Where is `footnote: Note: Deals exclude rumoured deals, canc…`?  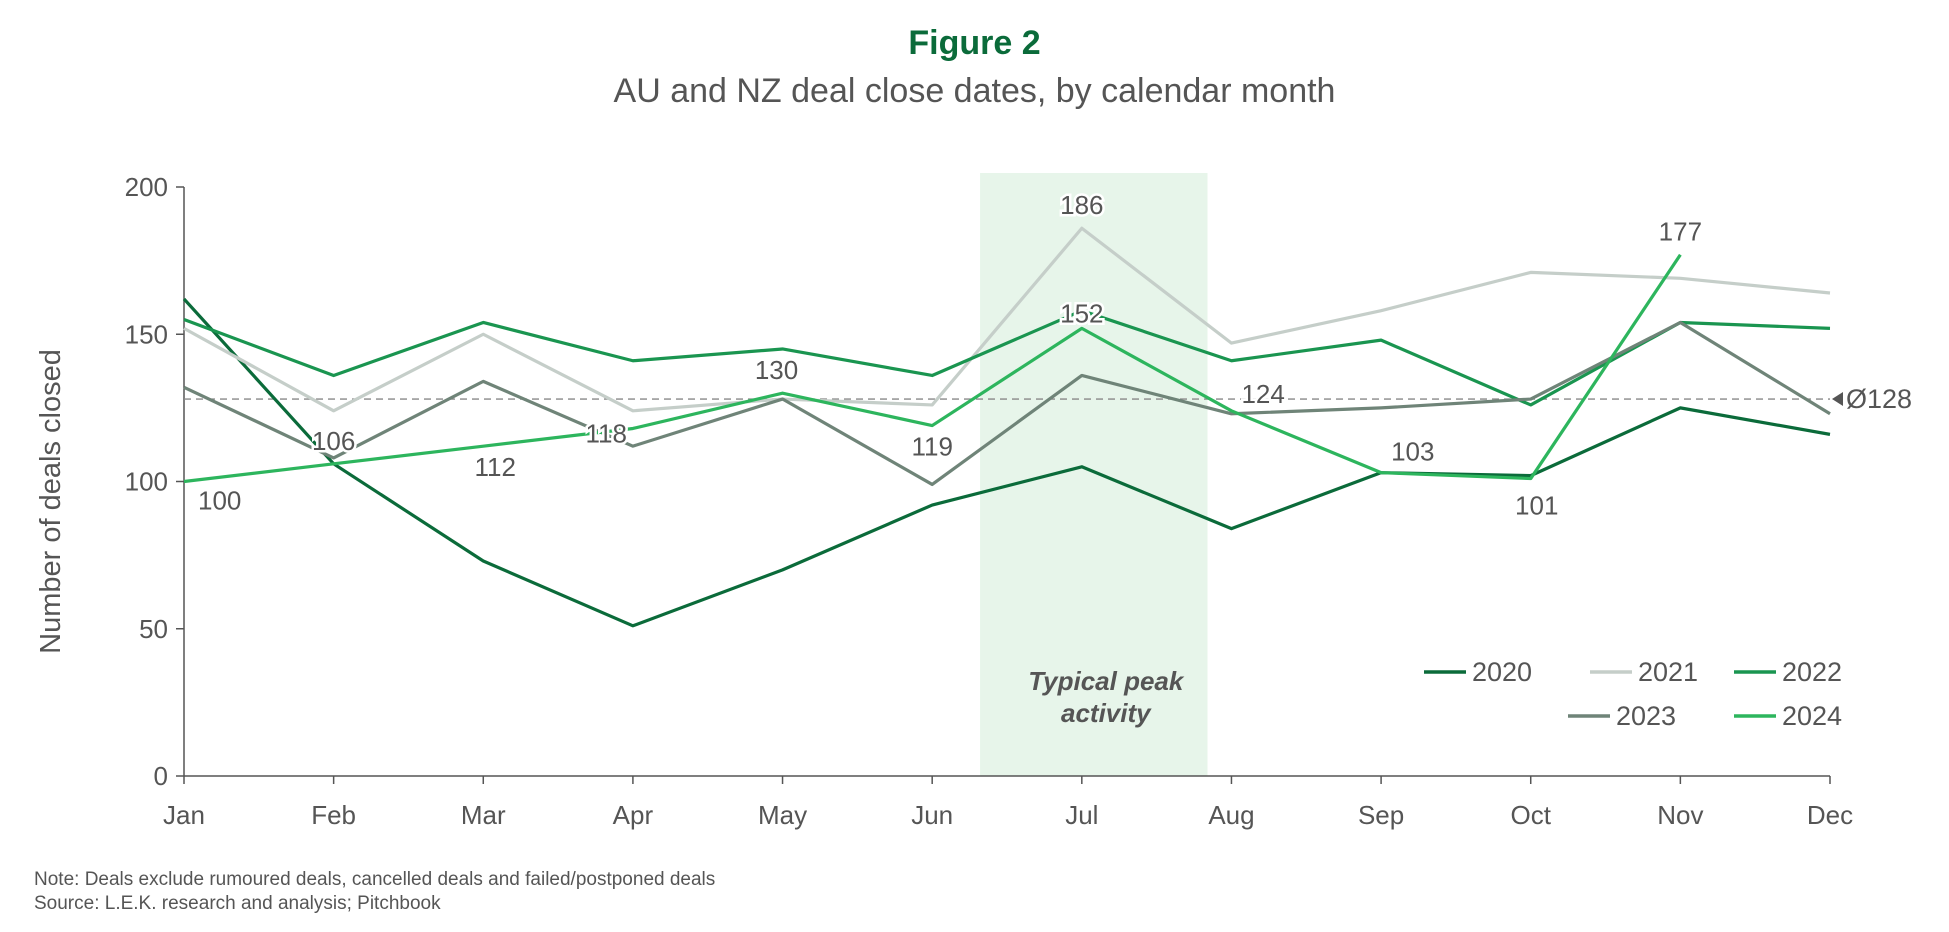 footnote: Note: Deals exclude rumoured deals, canc… is located at coordinates (375, 879).